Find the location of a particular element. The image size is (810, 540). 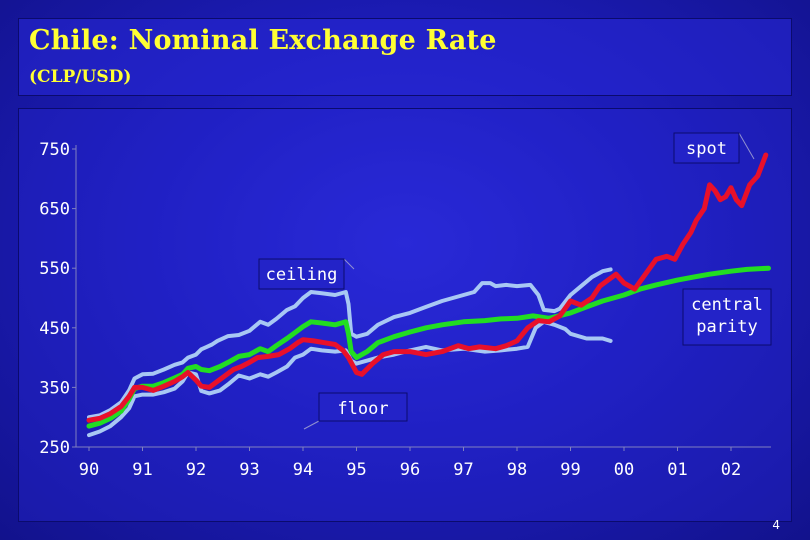

series-line-floor is located at coordinates (350, 378).